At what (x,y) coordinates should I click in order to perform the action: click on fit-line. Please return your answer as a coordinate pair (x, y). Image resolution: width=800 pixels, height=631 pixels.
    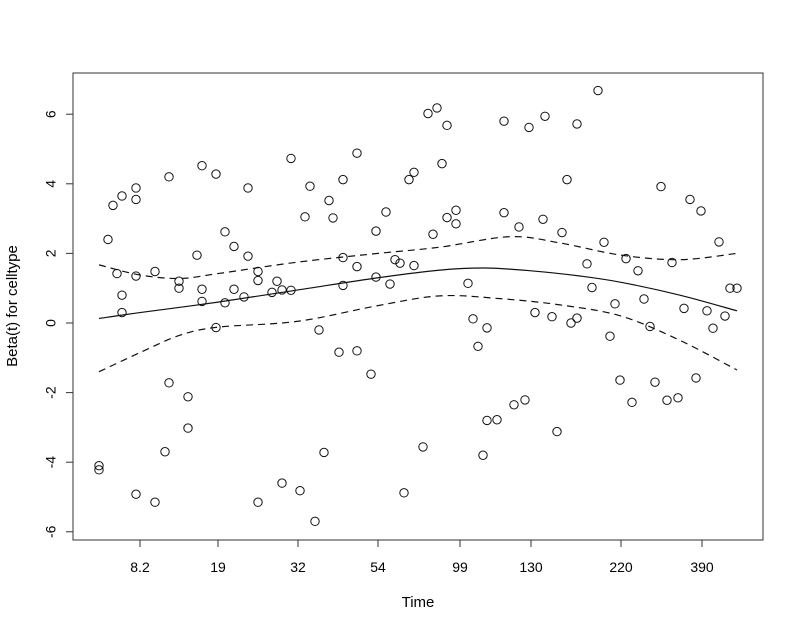
    Looking at the image, I should click on (418, 293).